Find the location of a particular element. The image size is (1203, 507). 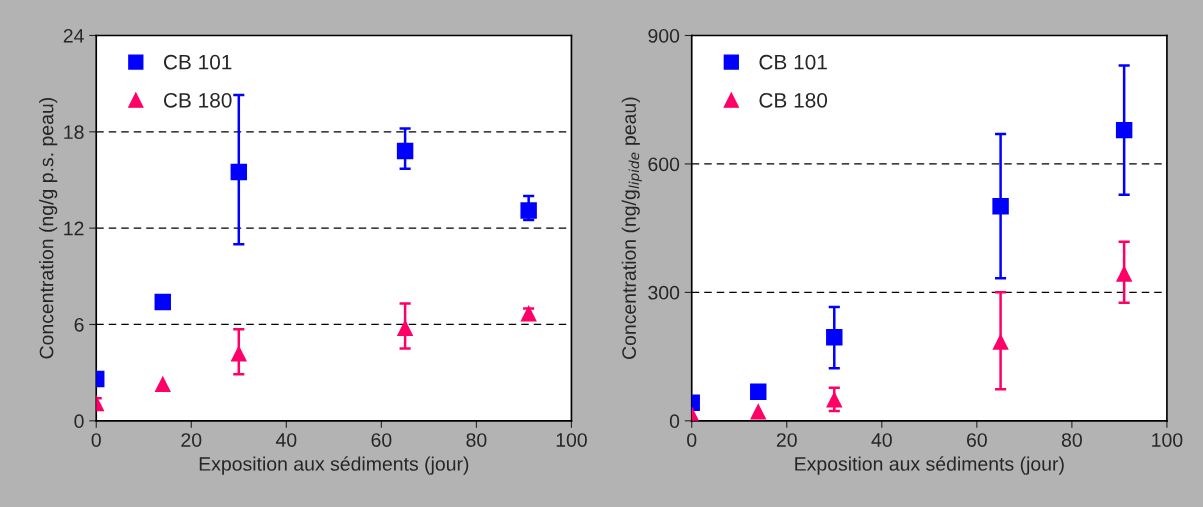

y-axis-title: Concentration (ng/g p.s. peau) is located at coordinates (48, 228).